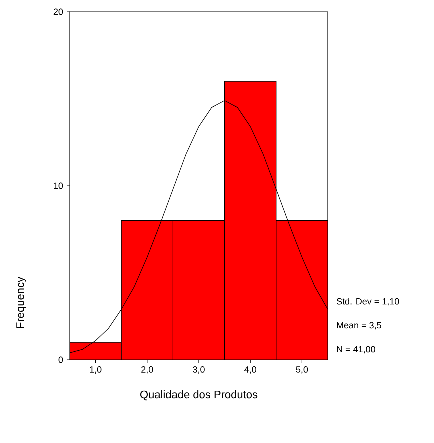 This screenshot has height=443, width=434. Describe the element at coordinates (59, 12) in the screenshot. I see `y-tick-label: 20` at that location.